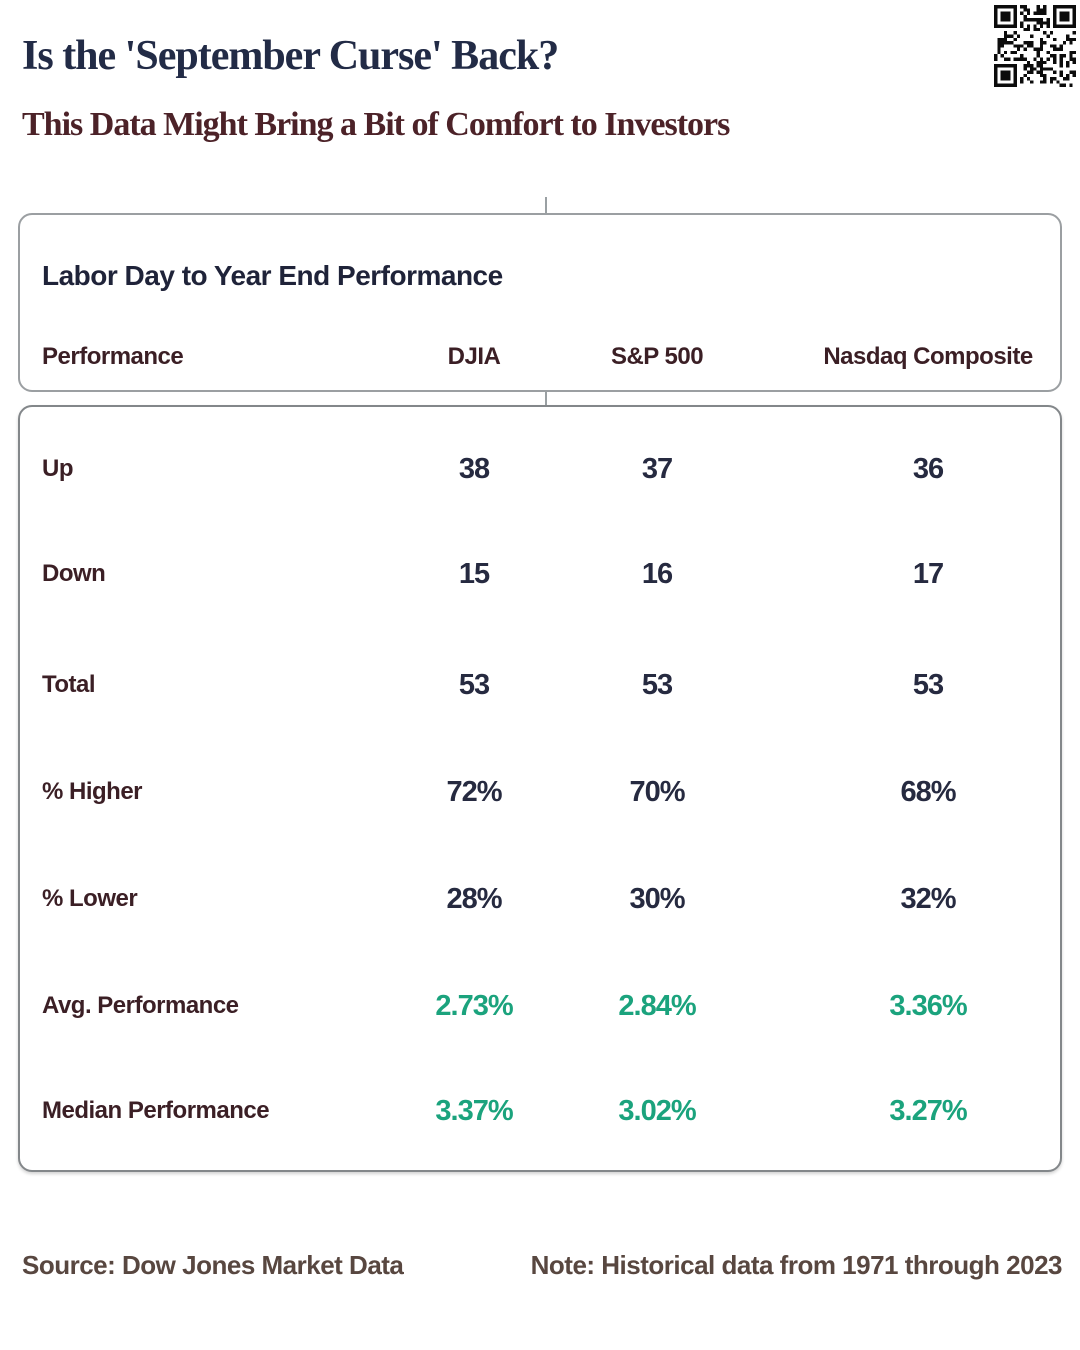 The height and width of the screenshot is (1350, 1080). I want to click on row-label: Avg. Performance, so click(140, 1005).